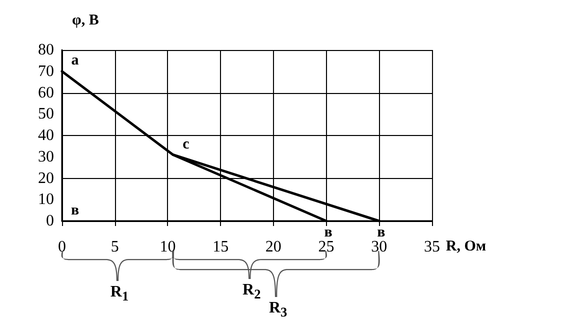 Image resolution: width=587 pixels, height=331 pixels. What do you see at coordinates (62, 247) in the screenshot?
I see `x-tick-label: 0` at bounding box center [62, 247].